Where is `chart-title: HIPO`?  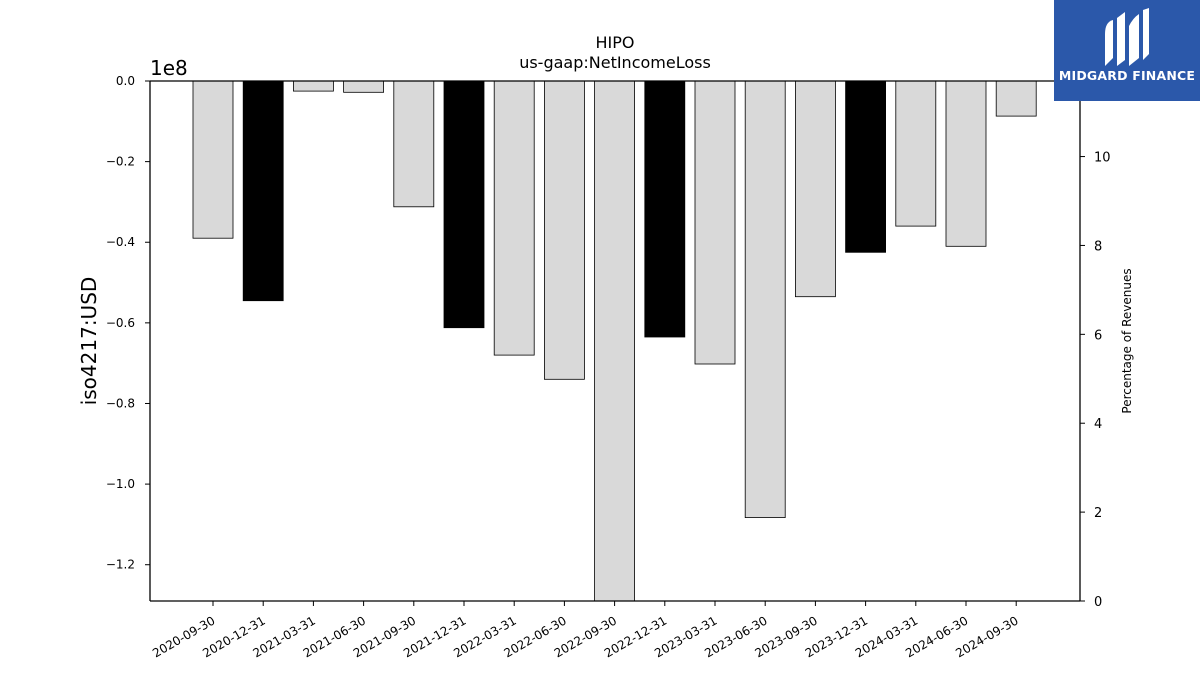
chart-title: HIPO is located at coordinates (615, 42).